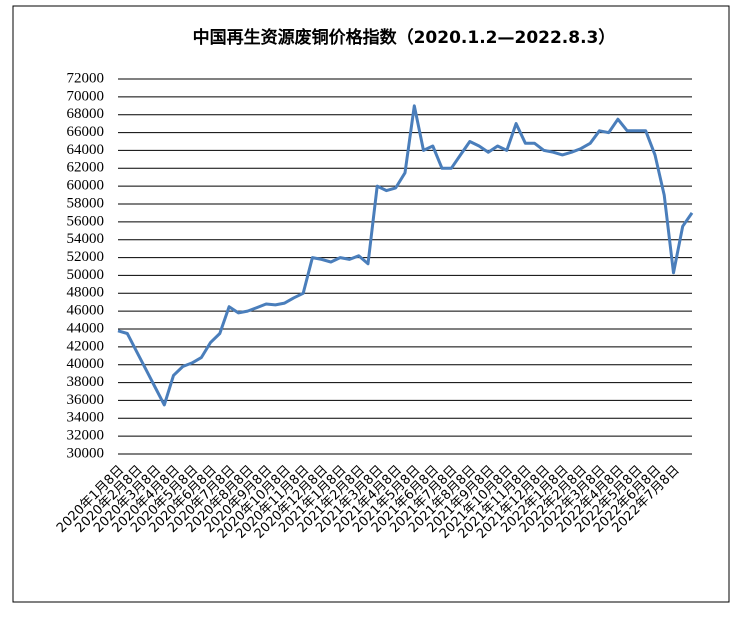 This screenshot has height=618, width=748. What do you see at coordinates (86, 418) in the screenshot?
I see `y-tick-label: 34000` at bounding box center [86, 418].